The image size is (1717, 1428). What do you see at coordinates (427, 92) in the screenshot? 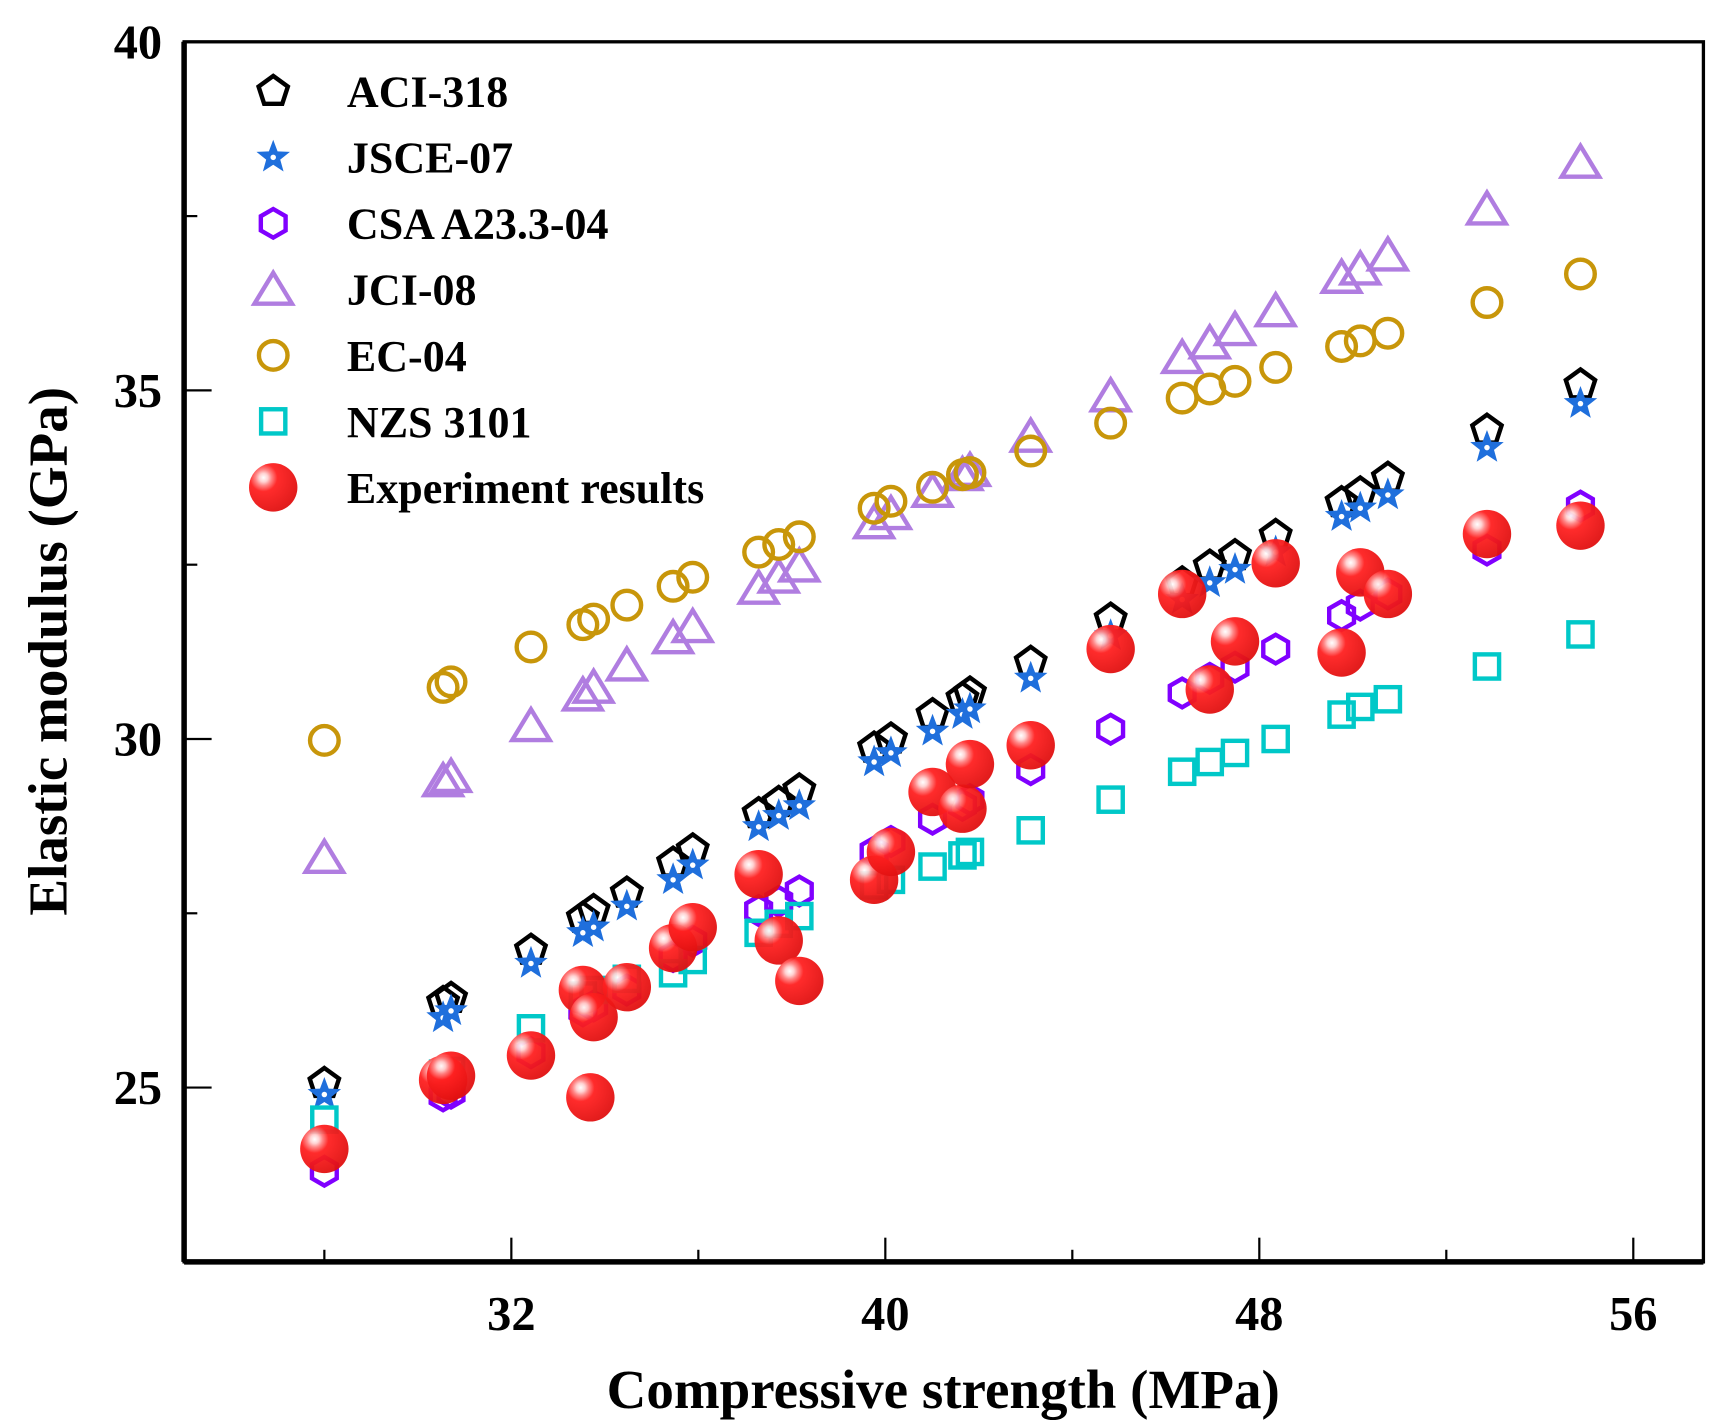
I see `legend-label: ACI-318` at bounding box center [427, 92].